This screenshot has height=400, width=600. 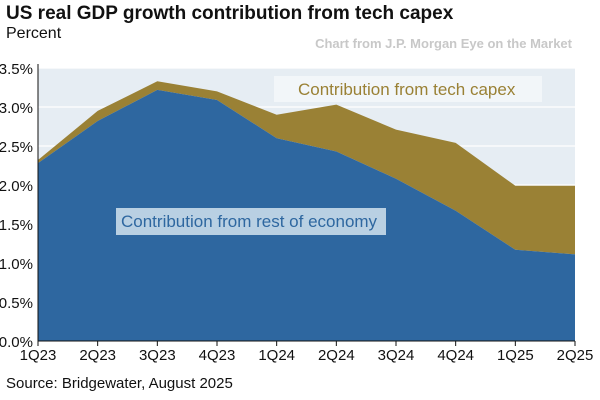 What do you see at coordinates (16, 108) in the screenshot?
I see `y-tick-label: 3.0%` at bounding box center [16, 108].